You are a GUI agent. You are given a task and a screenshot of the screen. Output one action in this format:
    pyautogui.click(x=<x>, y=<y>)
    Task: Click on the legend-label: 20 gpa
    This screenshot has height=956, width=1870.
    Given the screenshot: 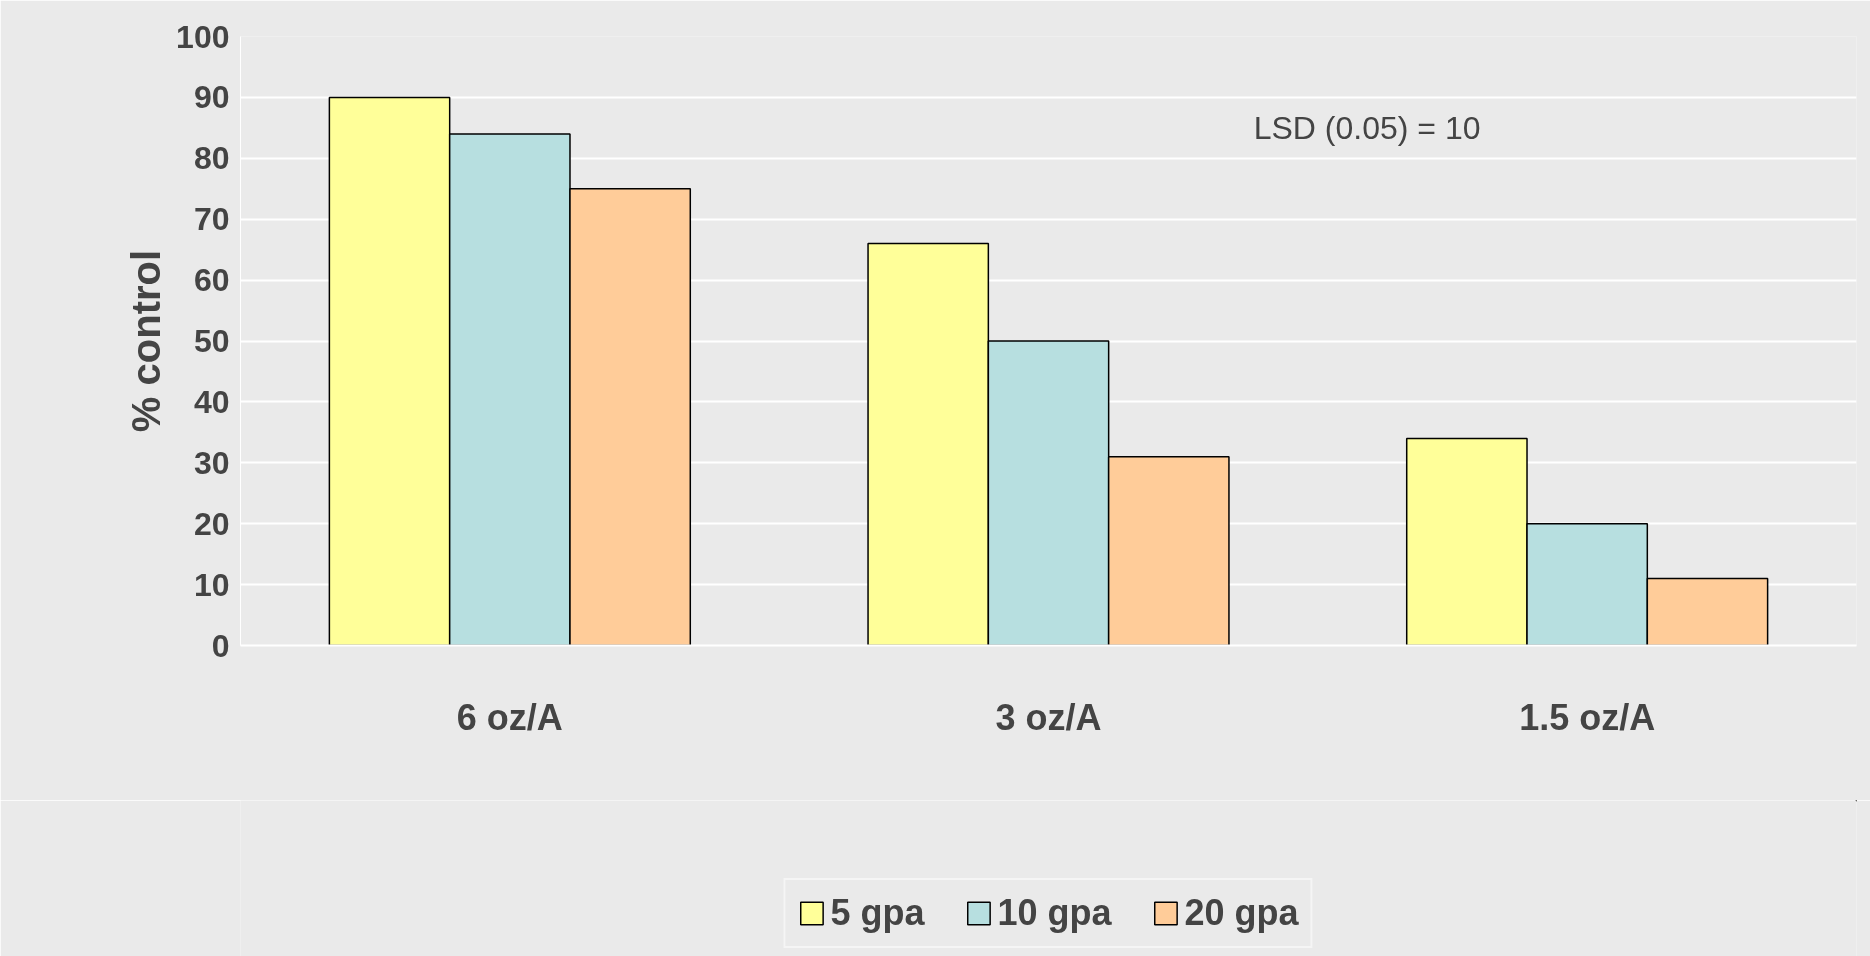 What is the action you would take?
    pyautogui.click(x=1241, y=913)
    